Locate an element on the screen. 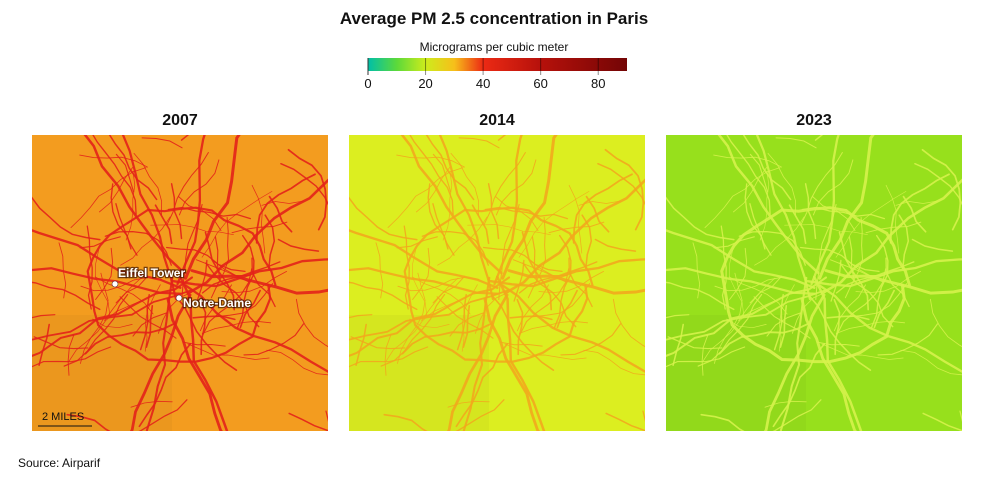 This screenshot has height=481, width=989. place-label: Eiffel Tower is located at coordinates (151, 273).